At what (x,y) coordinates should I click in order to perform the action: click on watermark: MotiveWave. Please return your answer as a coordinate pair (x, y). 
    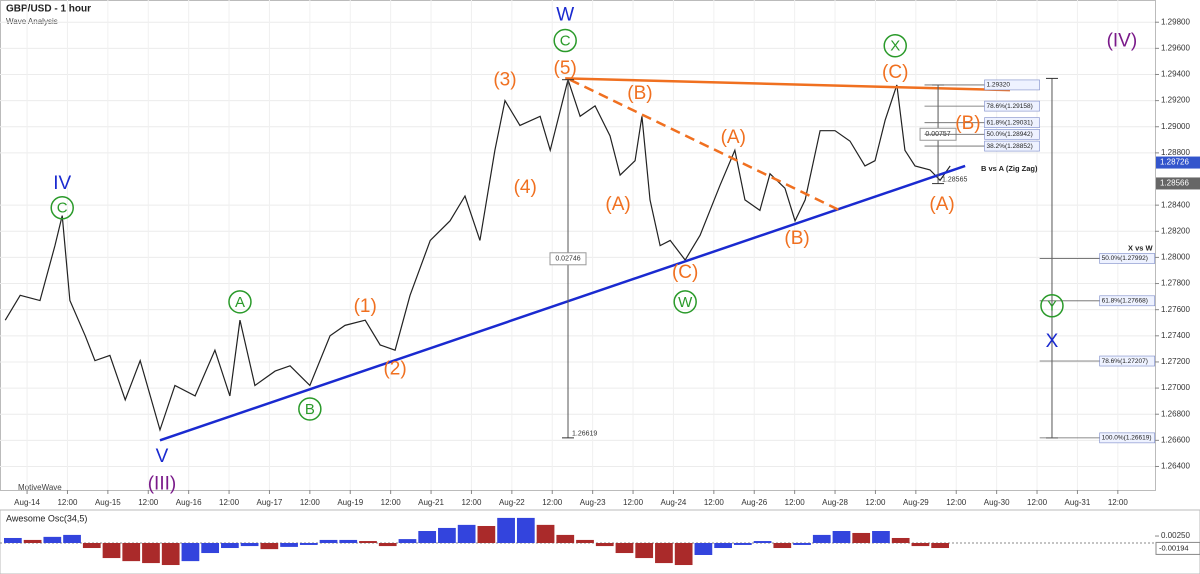
    Looking at the image, I should click on (40, 487).